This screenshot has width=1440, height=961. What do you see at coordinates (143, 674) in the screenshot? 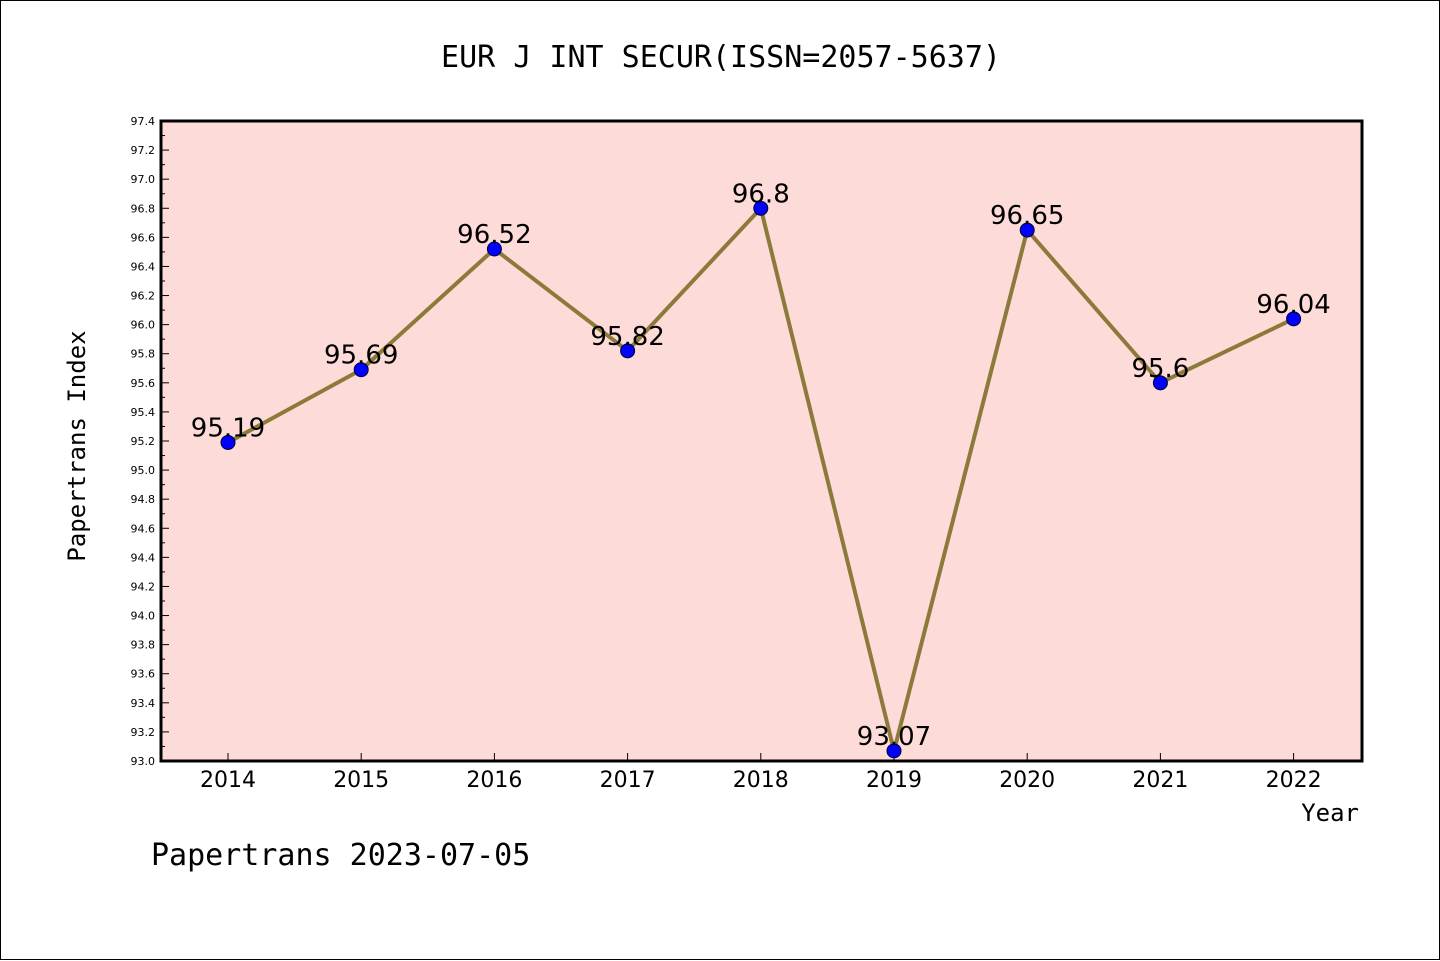
I see `y-tick-label: 93.6` at bounding box center [143, 674].